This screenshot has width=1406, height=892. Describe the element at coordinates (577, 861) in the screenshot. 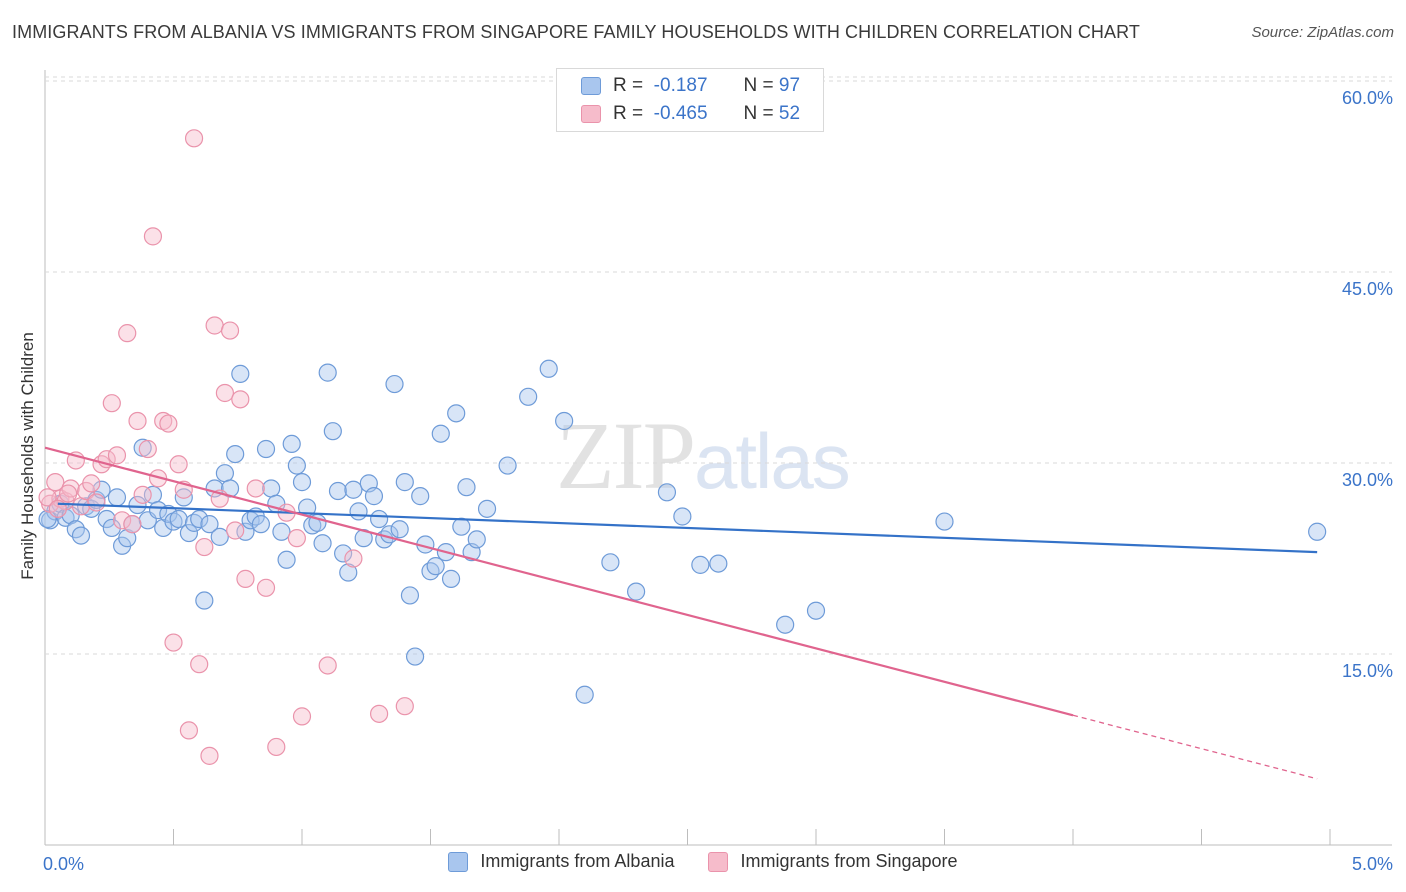

I see `legend-label: Immigrants from Albania` at that location.